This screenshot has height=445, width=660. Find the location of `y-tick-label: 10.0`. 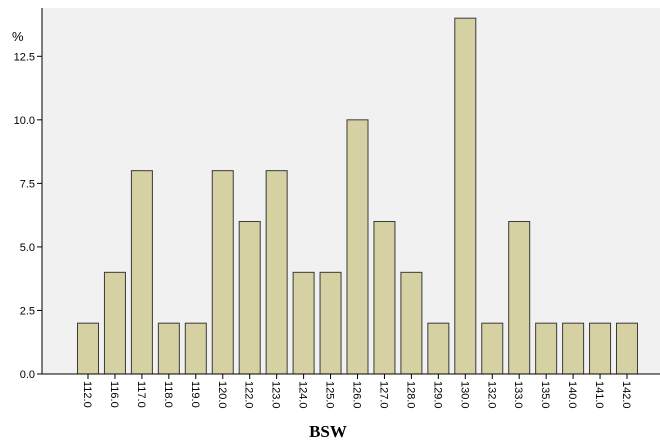

y-tick-label: 10.0 is located at coordinates (24, 121).